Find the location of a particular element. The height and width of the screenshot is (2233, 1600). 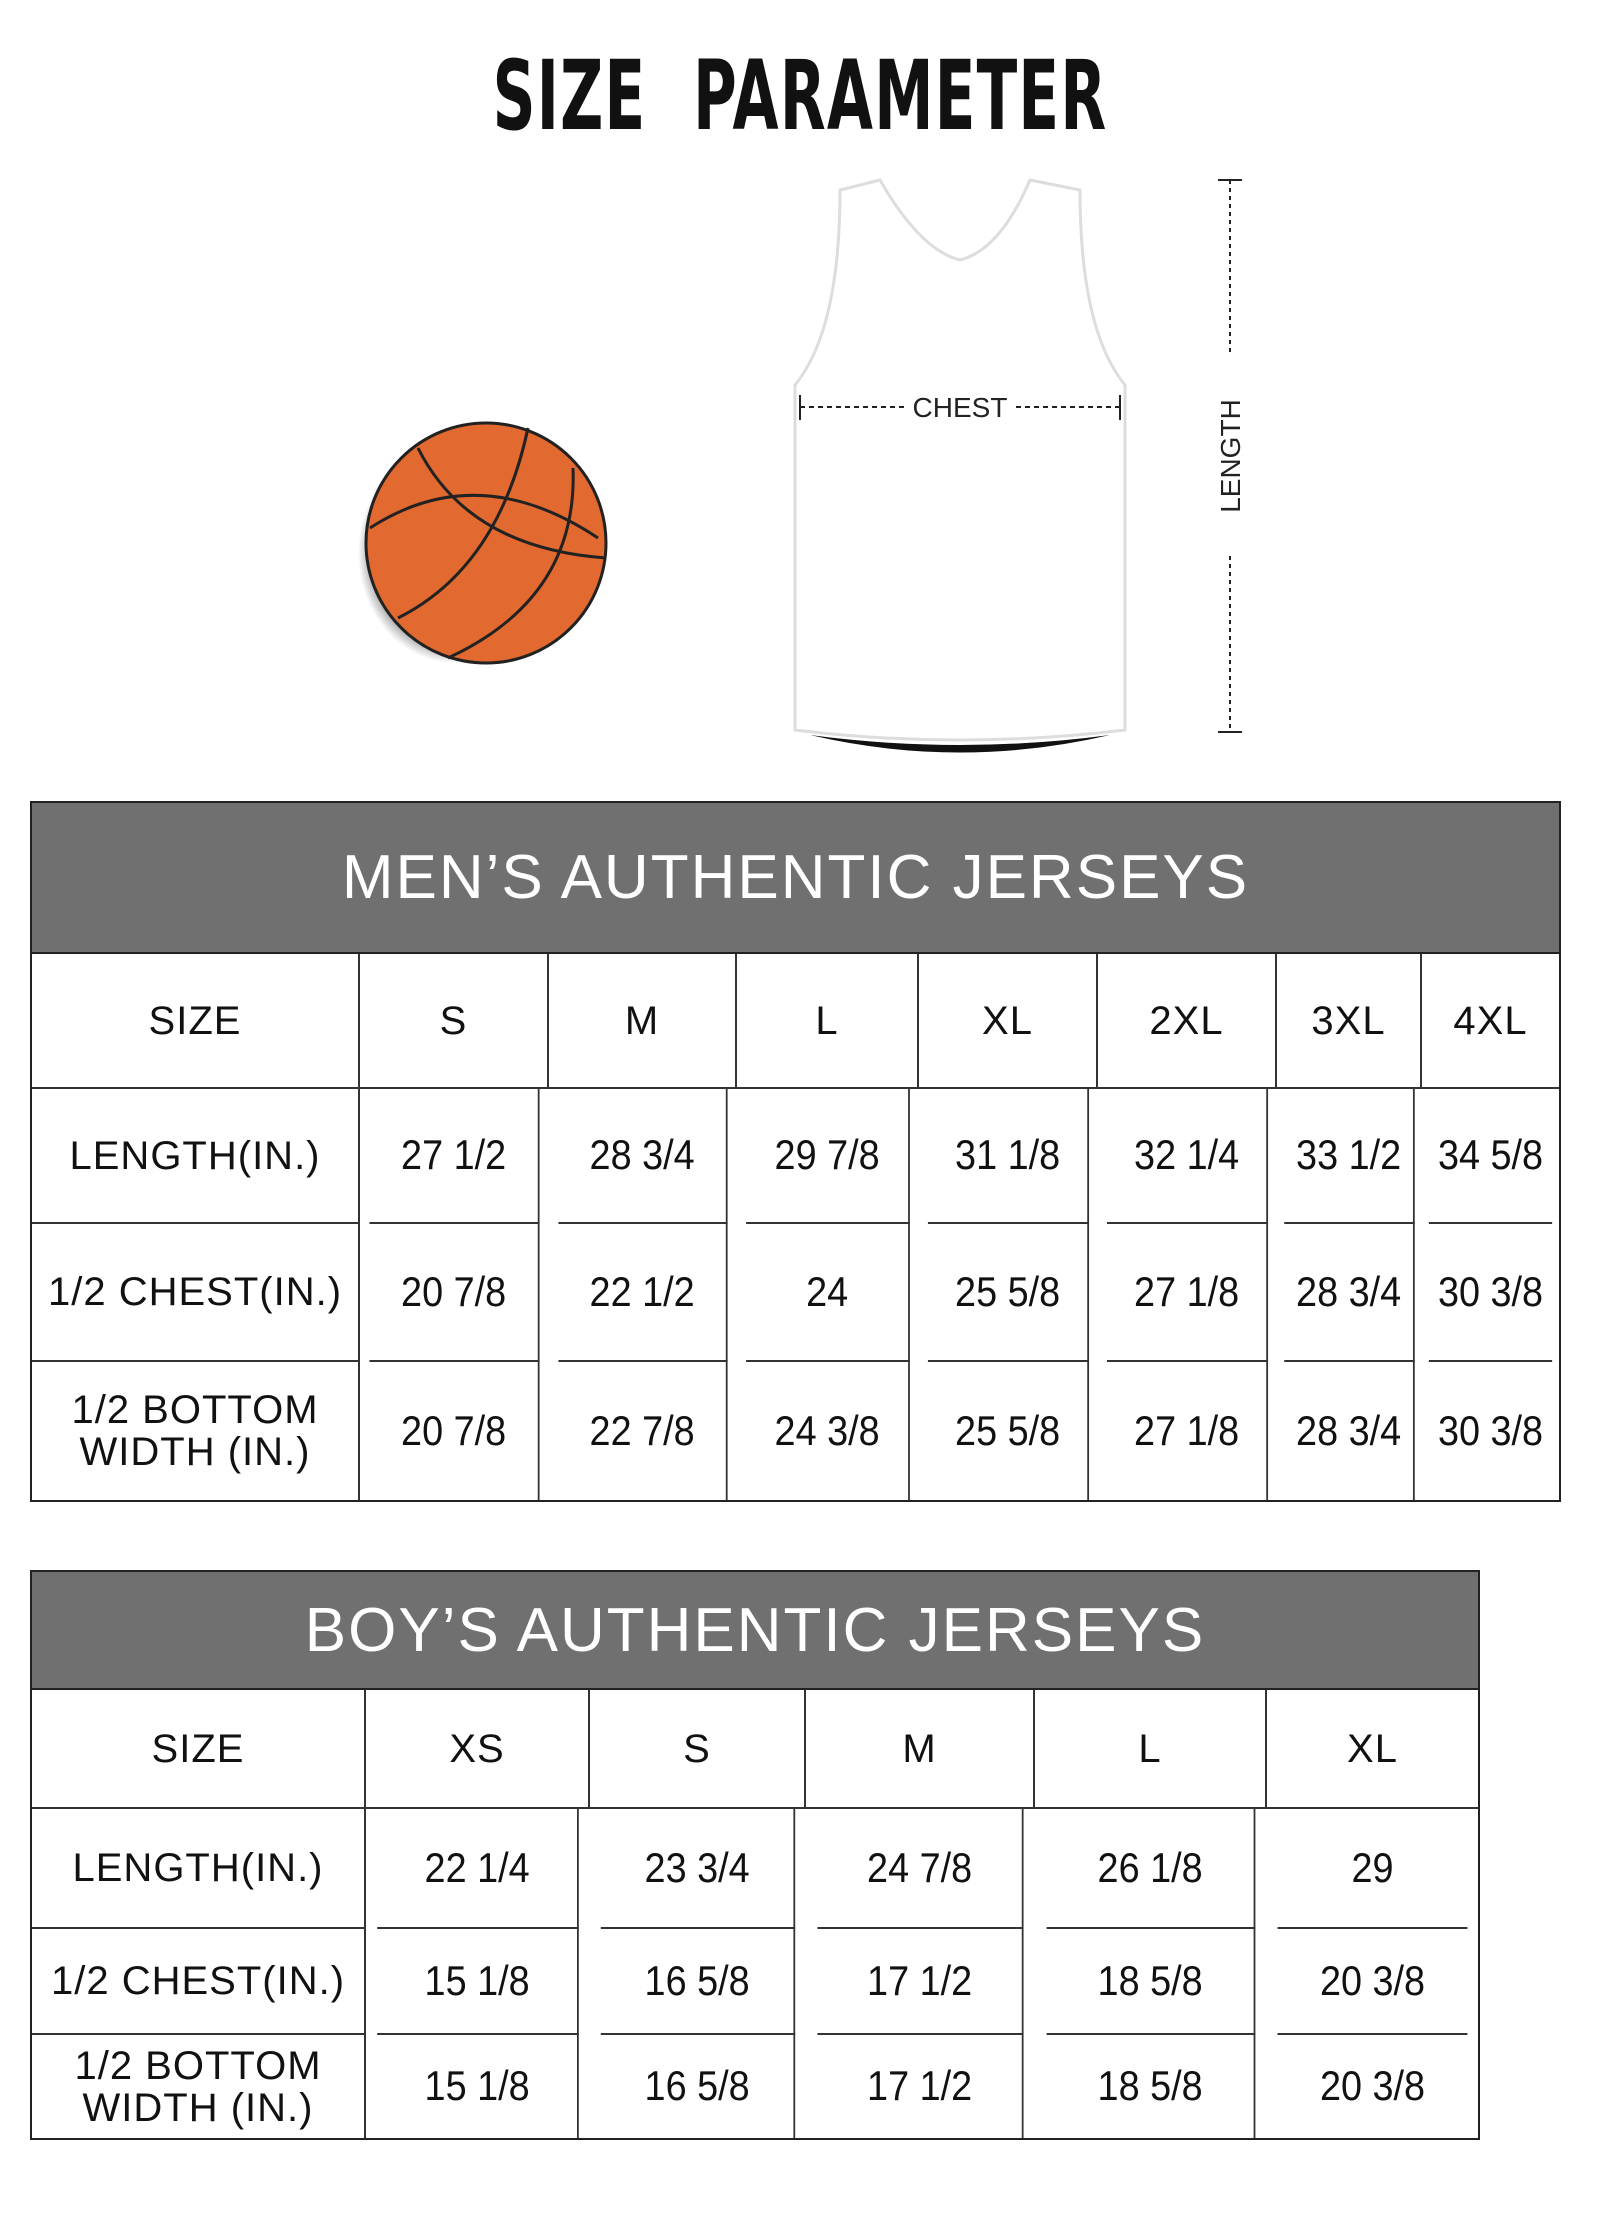

boys-row-label: LENGTH(IN.) is located at coordinates (199, 1869).